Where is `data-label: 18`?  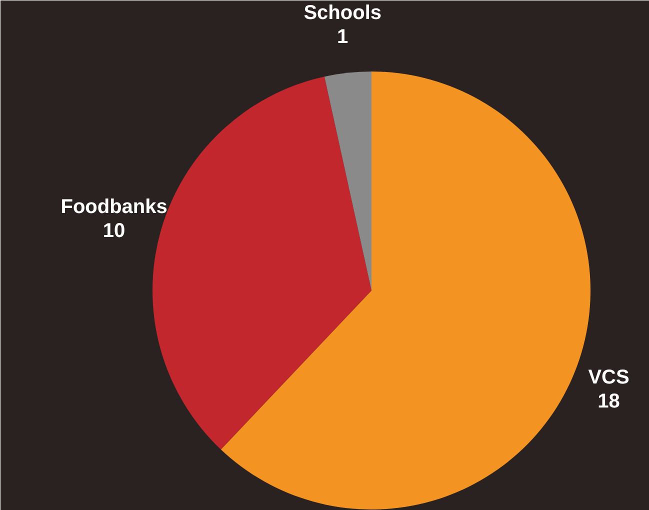
data-label: 18 is located at coordinates (609, 401).